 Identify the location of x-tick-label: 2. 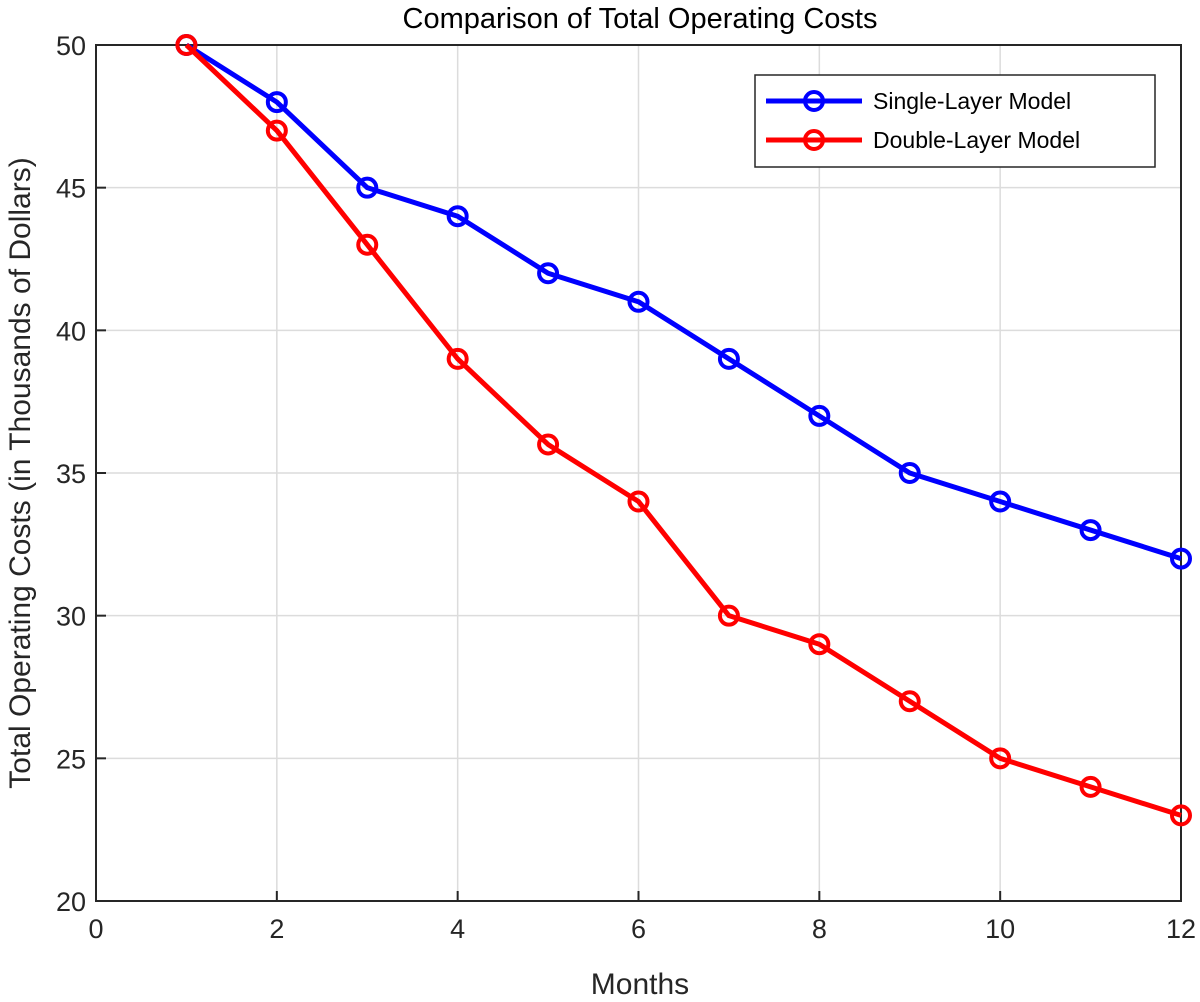
(276, 929).